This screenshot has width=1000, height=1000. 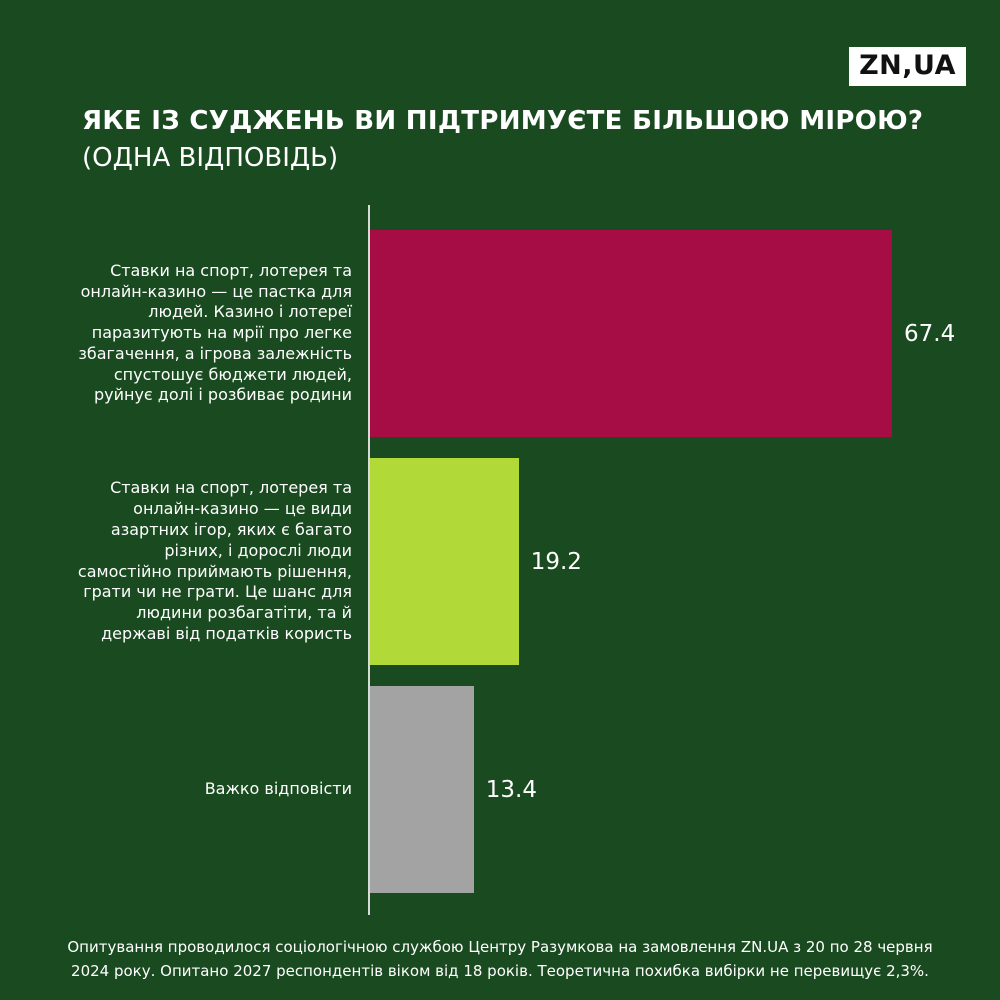 I want to click on bar-area: 67.4, so click(x=684, y=333).